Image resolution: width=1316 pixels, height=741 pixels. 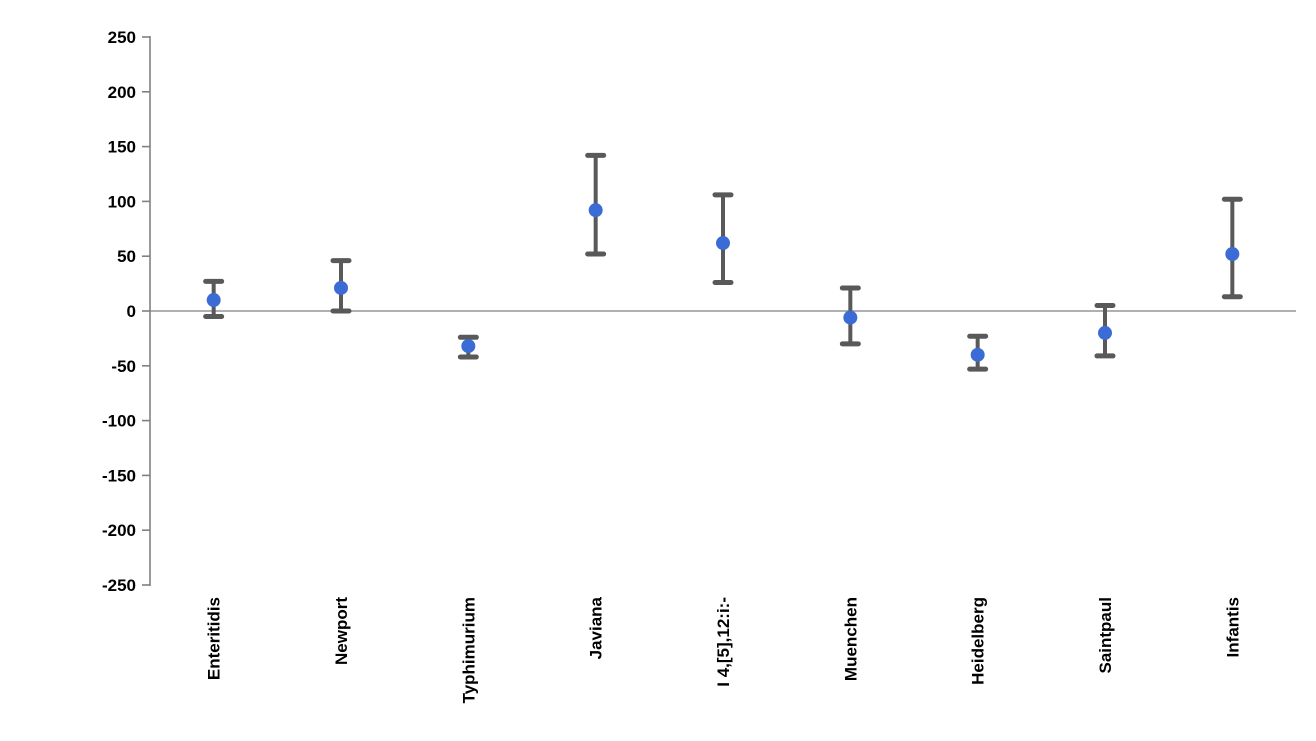 What do you see at coordinates (214, 638) in the screenshot?
I see `x-category-label: Enteritidis` at bounding box center [214, 638].